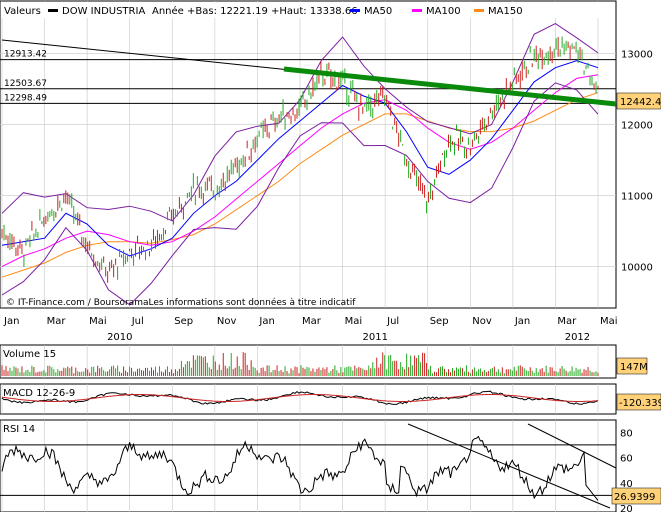 The image size is (661, 512). Describe the element at coordinates (19, 429) in the screenshot. I see `rsi-title: RSI 14` at that location.